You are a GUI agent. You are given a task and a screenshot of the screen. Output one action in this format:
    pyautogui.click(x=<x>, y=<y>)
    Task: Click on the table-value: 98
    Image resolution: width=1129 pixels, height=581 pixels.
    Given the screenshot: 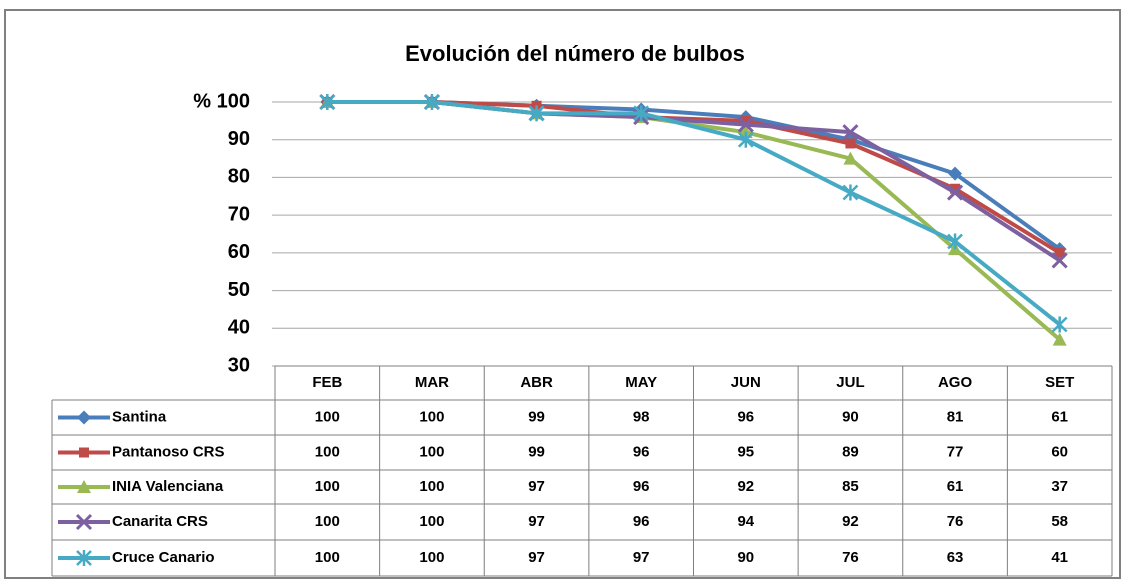 What is the action you would take?
    pyautogui.click(x=641, y=416)
    